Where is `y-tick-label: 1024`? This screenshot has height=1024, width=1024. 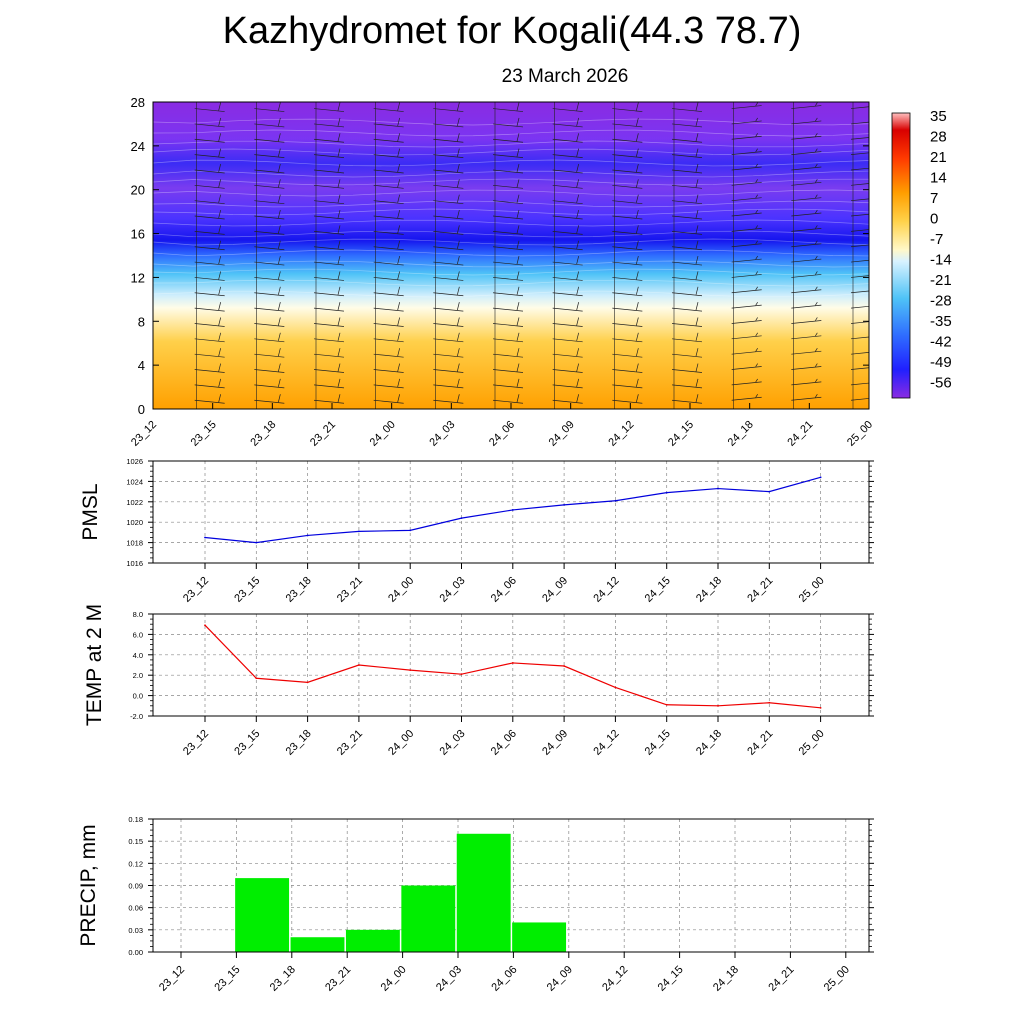 y-tick-label: 1024 is located at coordinates (134, 481).